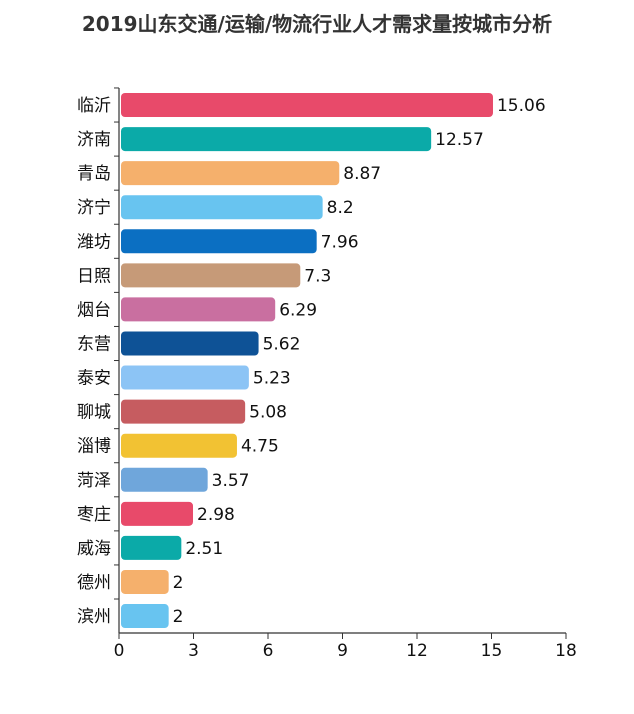  Describe the element at coordinates (94, 447) in the screenshot. I see `category-label: 淄博` at that location.